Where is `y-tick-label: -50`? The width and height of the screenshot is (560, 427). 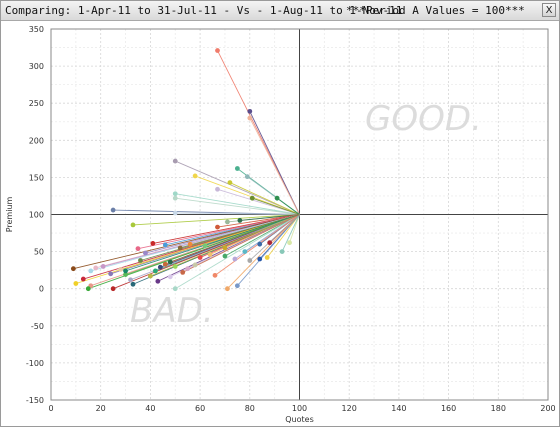 y-tick-label: -50 is located at coordinates (37, 326).